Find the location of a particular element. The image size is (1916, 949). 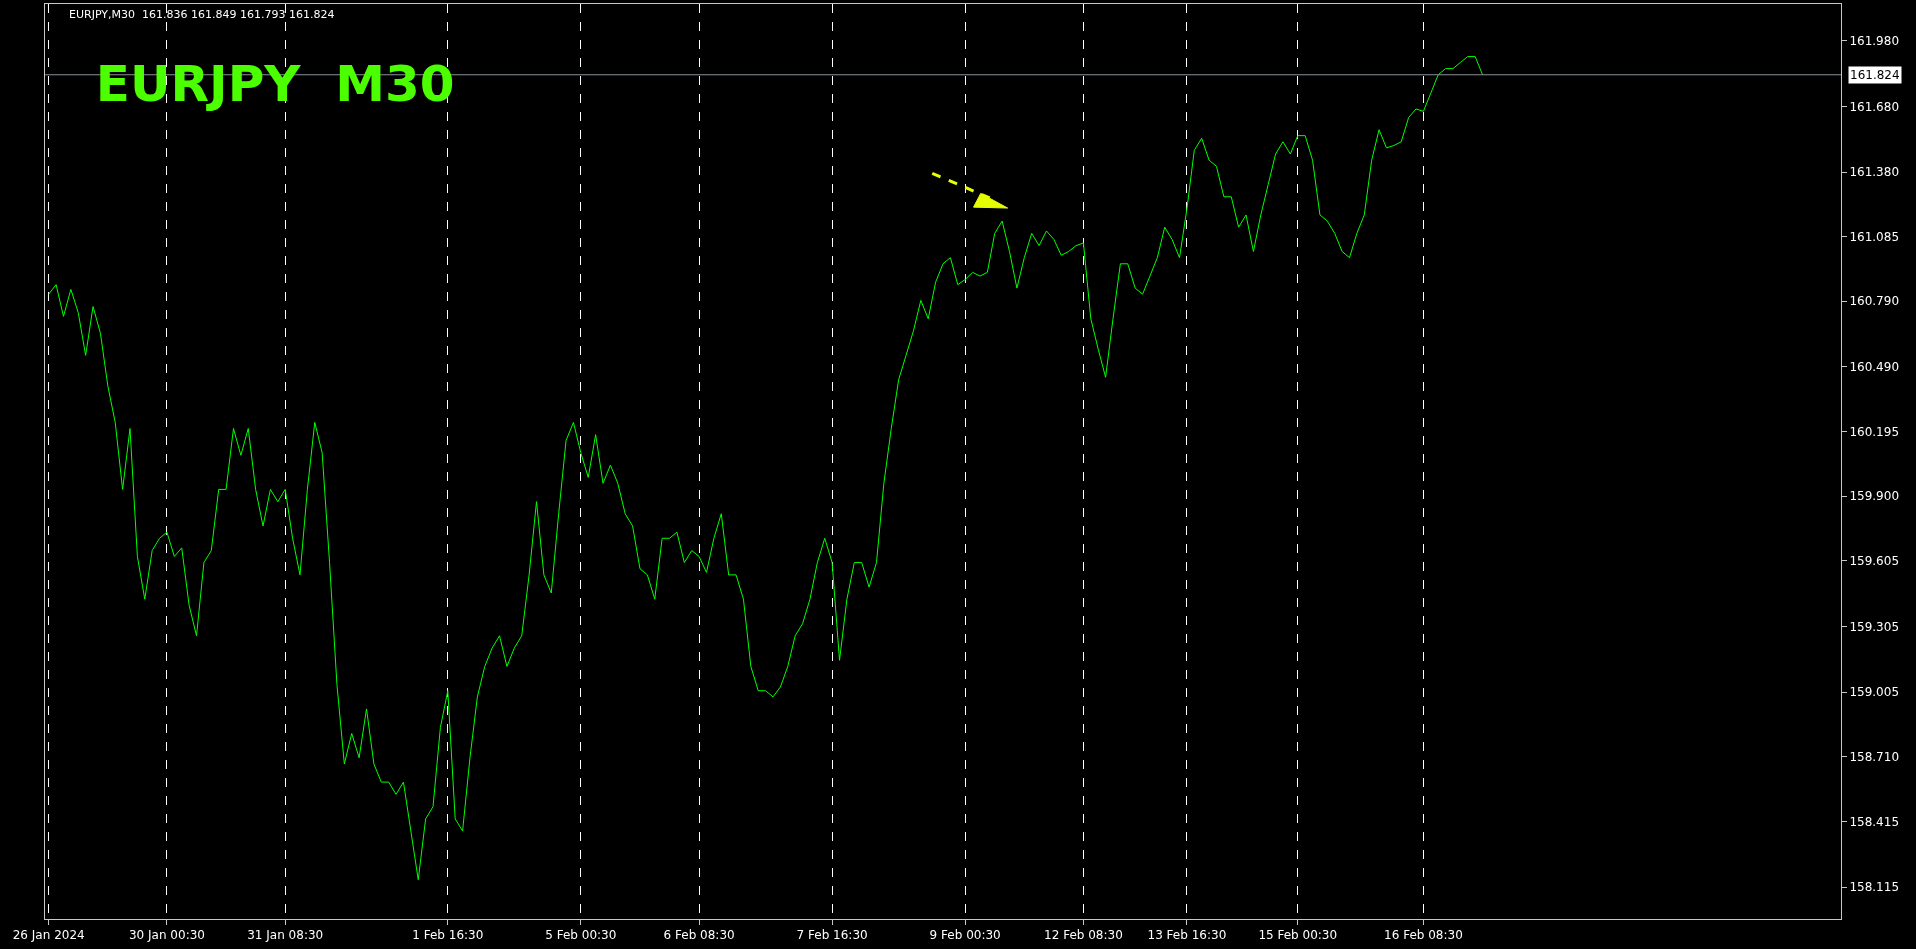

x-tick-label: 9 Feb 00:30 is located at coordinates (965, 935).